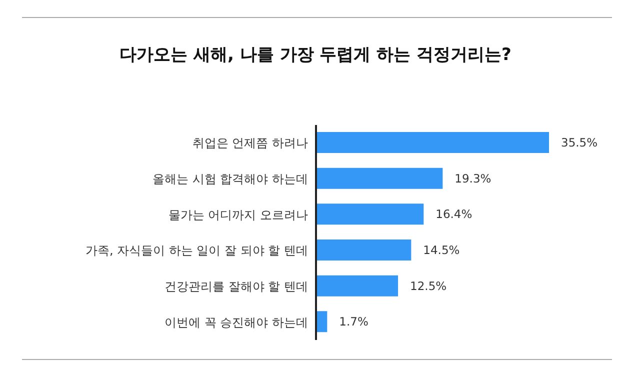 This screenshot has width=631, height=375. Describe the element at coordinates (230, 179) in the screenshot. I see `y-tick-label: 올해는 시험 합격해야 하는데` at that location.